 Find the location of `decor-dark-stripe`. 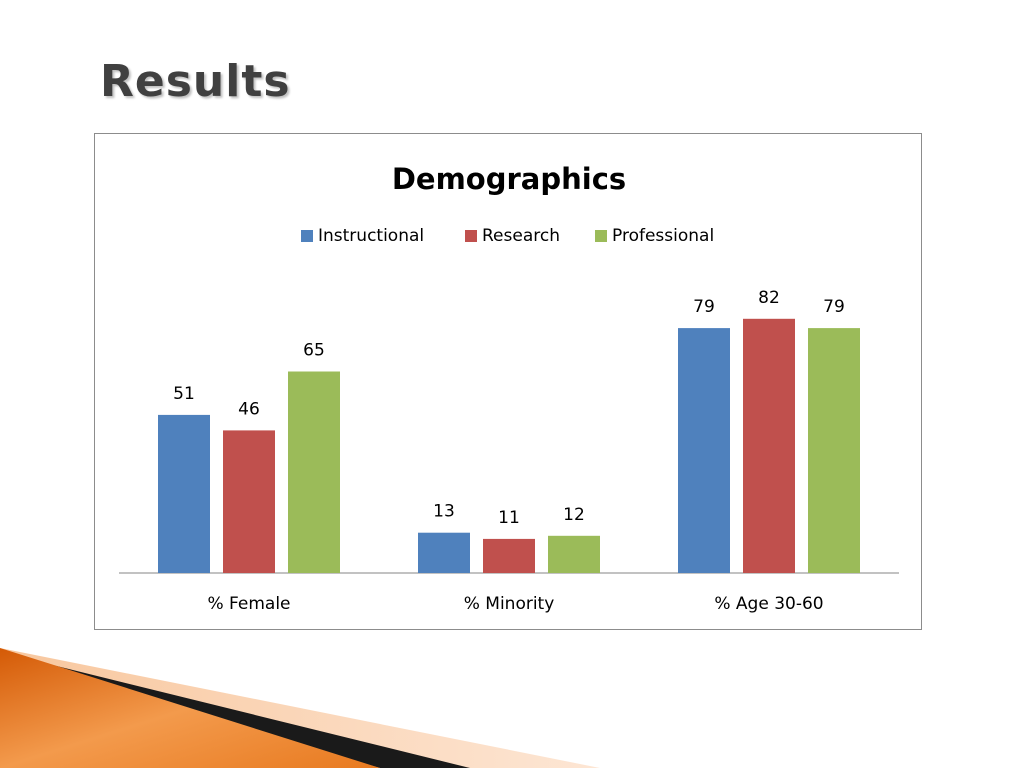

decor-dark-stripe is located at coordinates (235, 710).